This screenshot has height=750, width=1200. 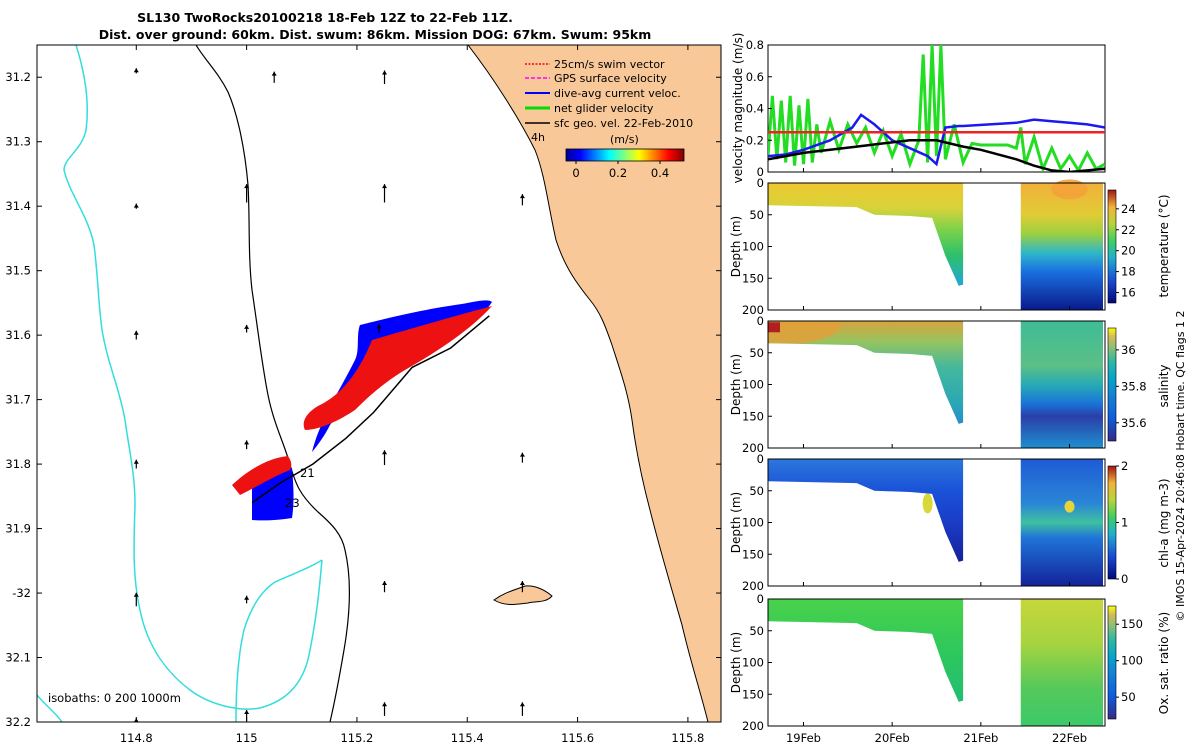 I want to click on temperature-colorbar: 16 18 20 22 24 temperature (°C), so click(x=1139, y=246).